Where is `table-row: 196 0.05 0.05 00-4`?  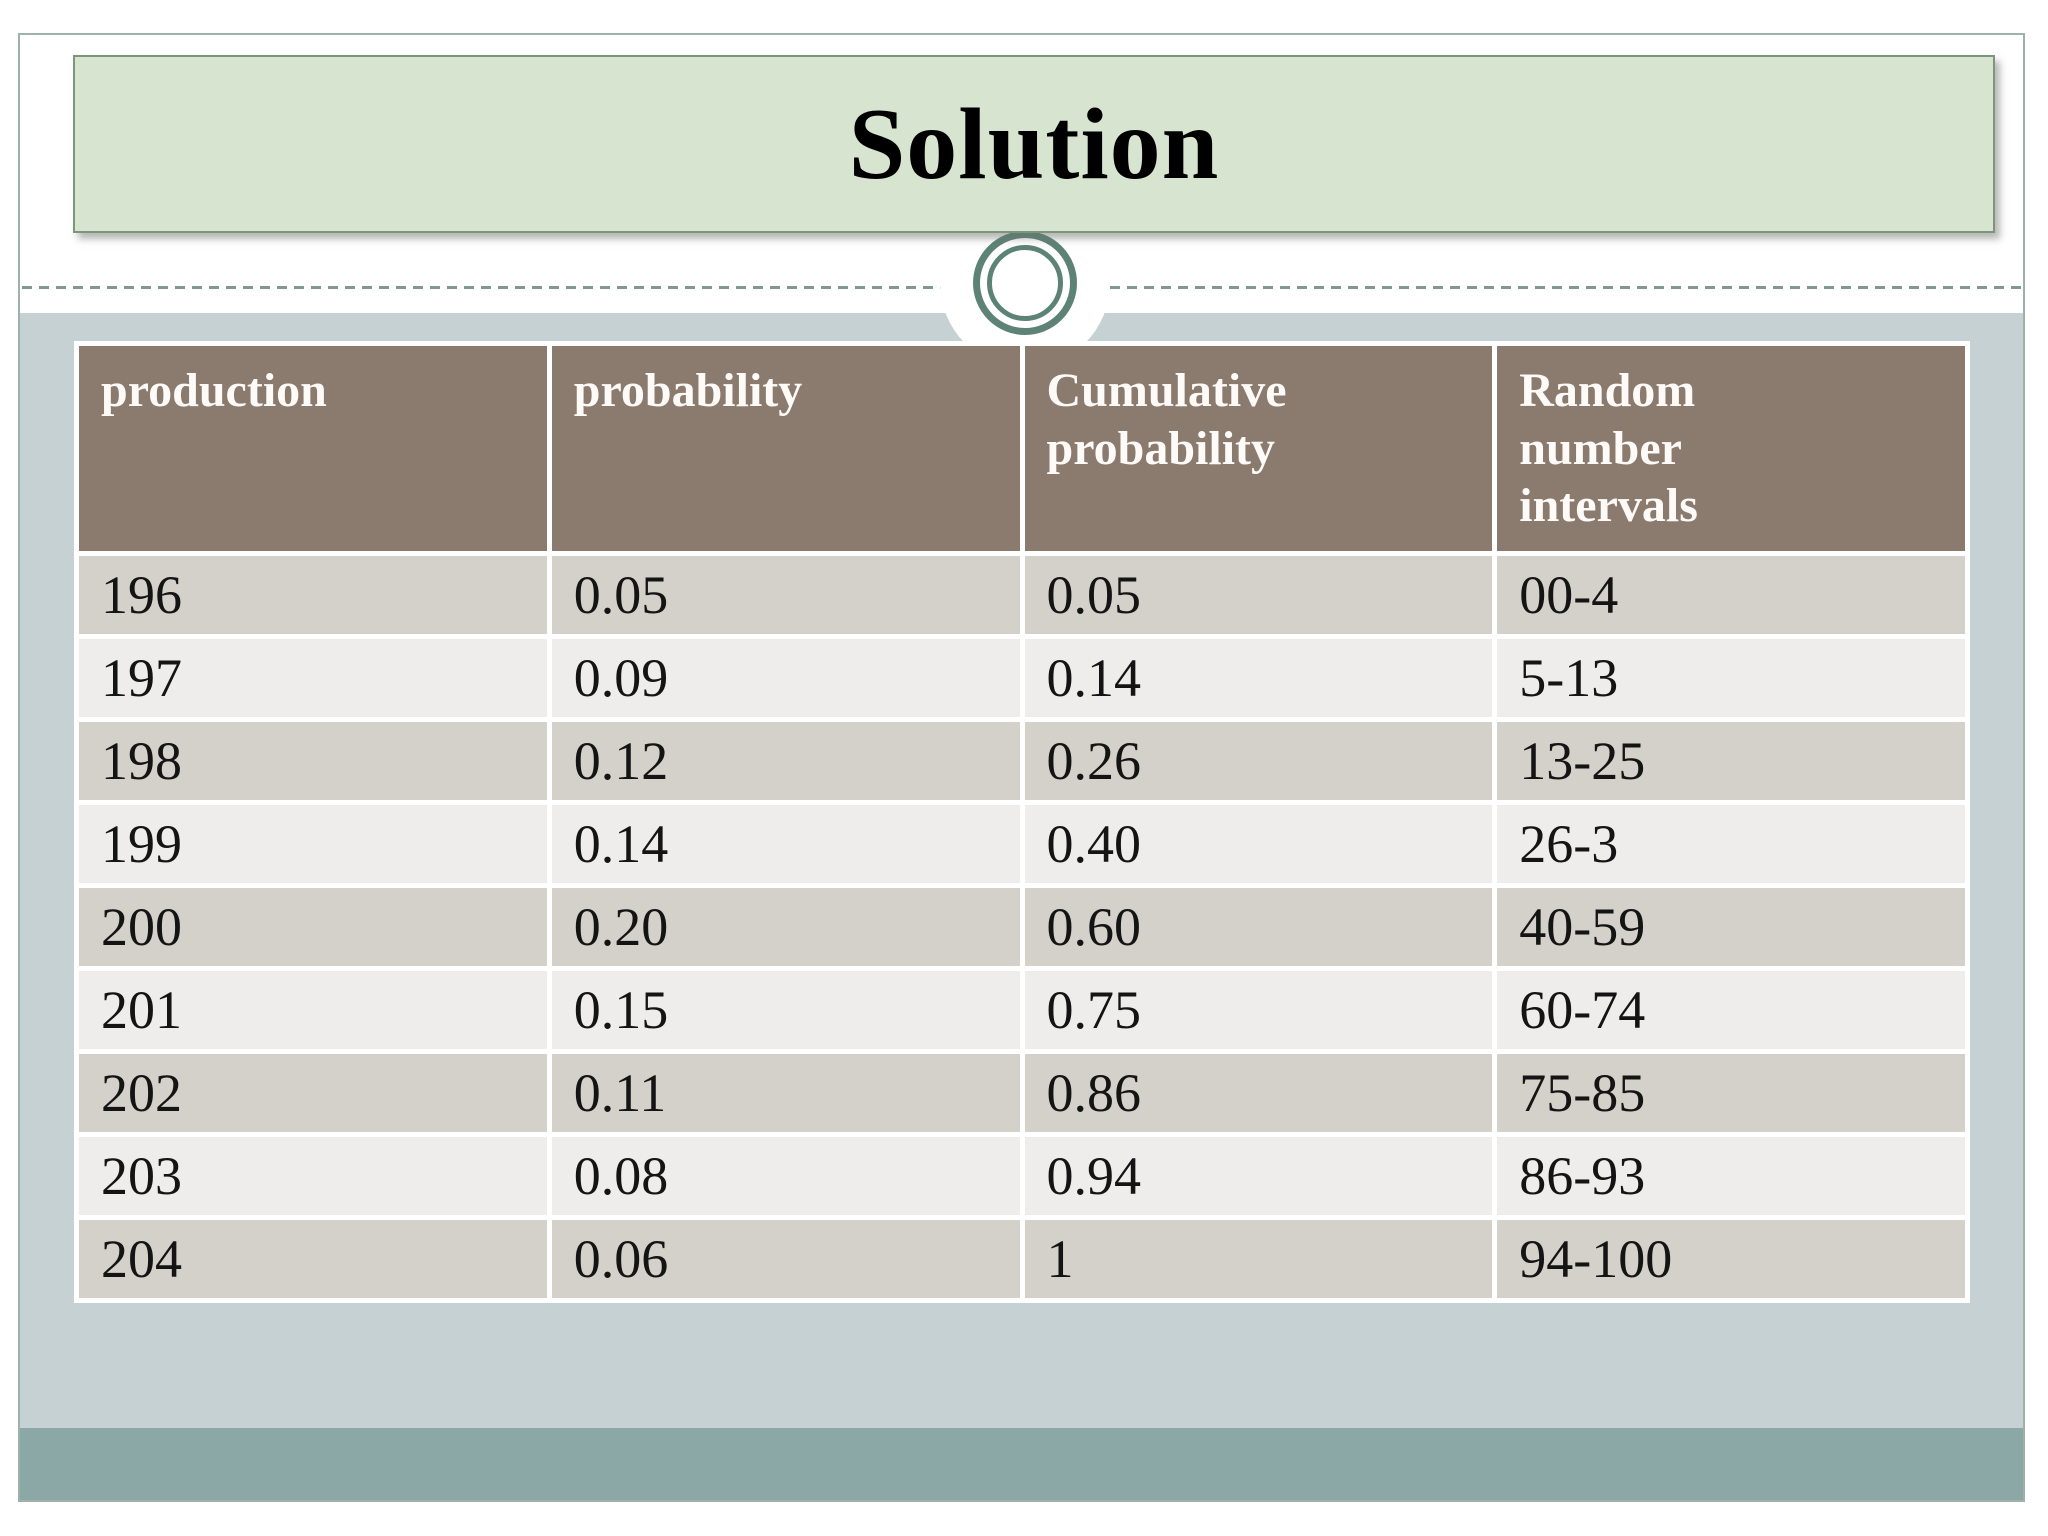 table-row: 196 0.05 0.05 00-4 is located at coordinates (1022, 594).